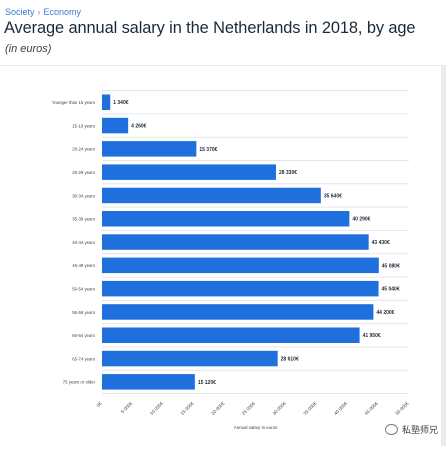 The width and height of the screenshot is (446, 452). I want to click on breadcrumb-economy-link: Economy, so click(62, 12).